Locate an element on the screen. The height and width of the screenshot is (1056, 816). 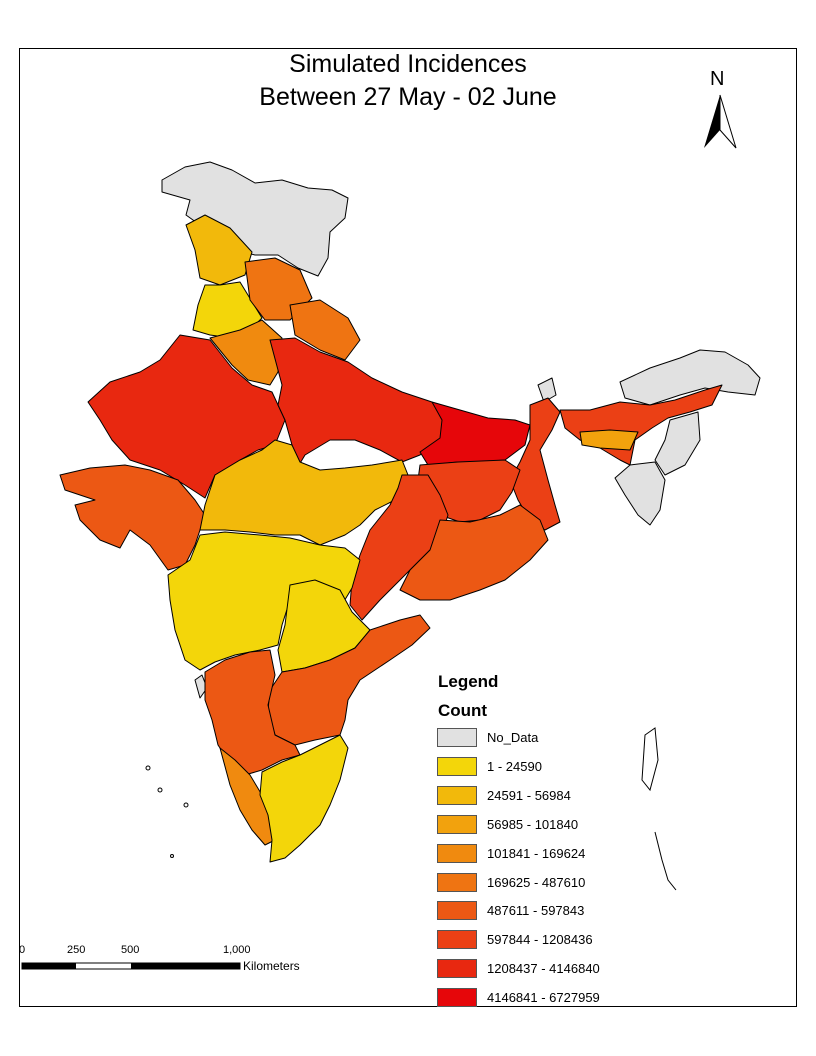
legend-label: 597844 - 1208436 is located at coordinates (540, 940).